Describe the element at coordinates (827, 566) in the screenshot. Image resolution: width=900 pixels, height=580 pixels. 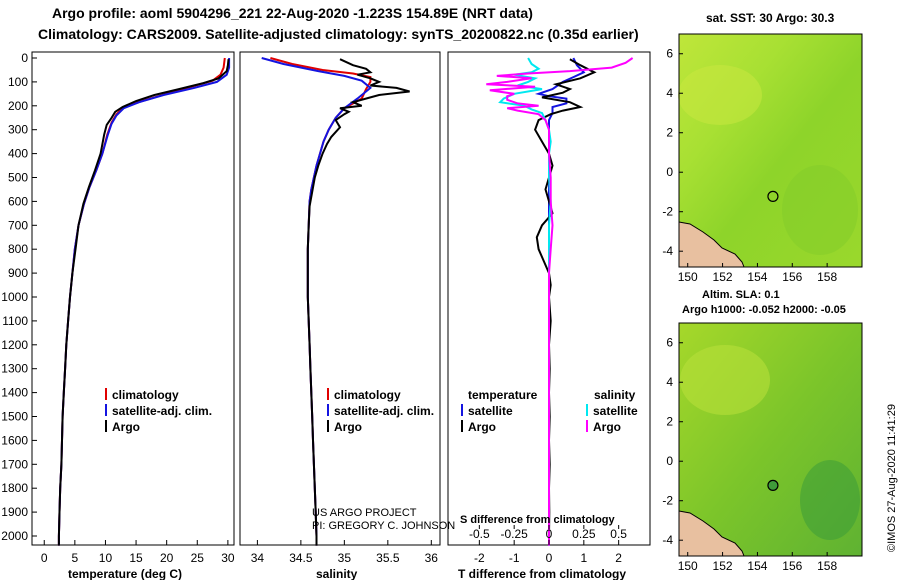
I see `lon-tick-label: 158` at that location.